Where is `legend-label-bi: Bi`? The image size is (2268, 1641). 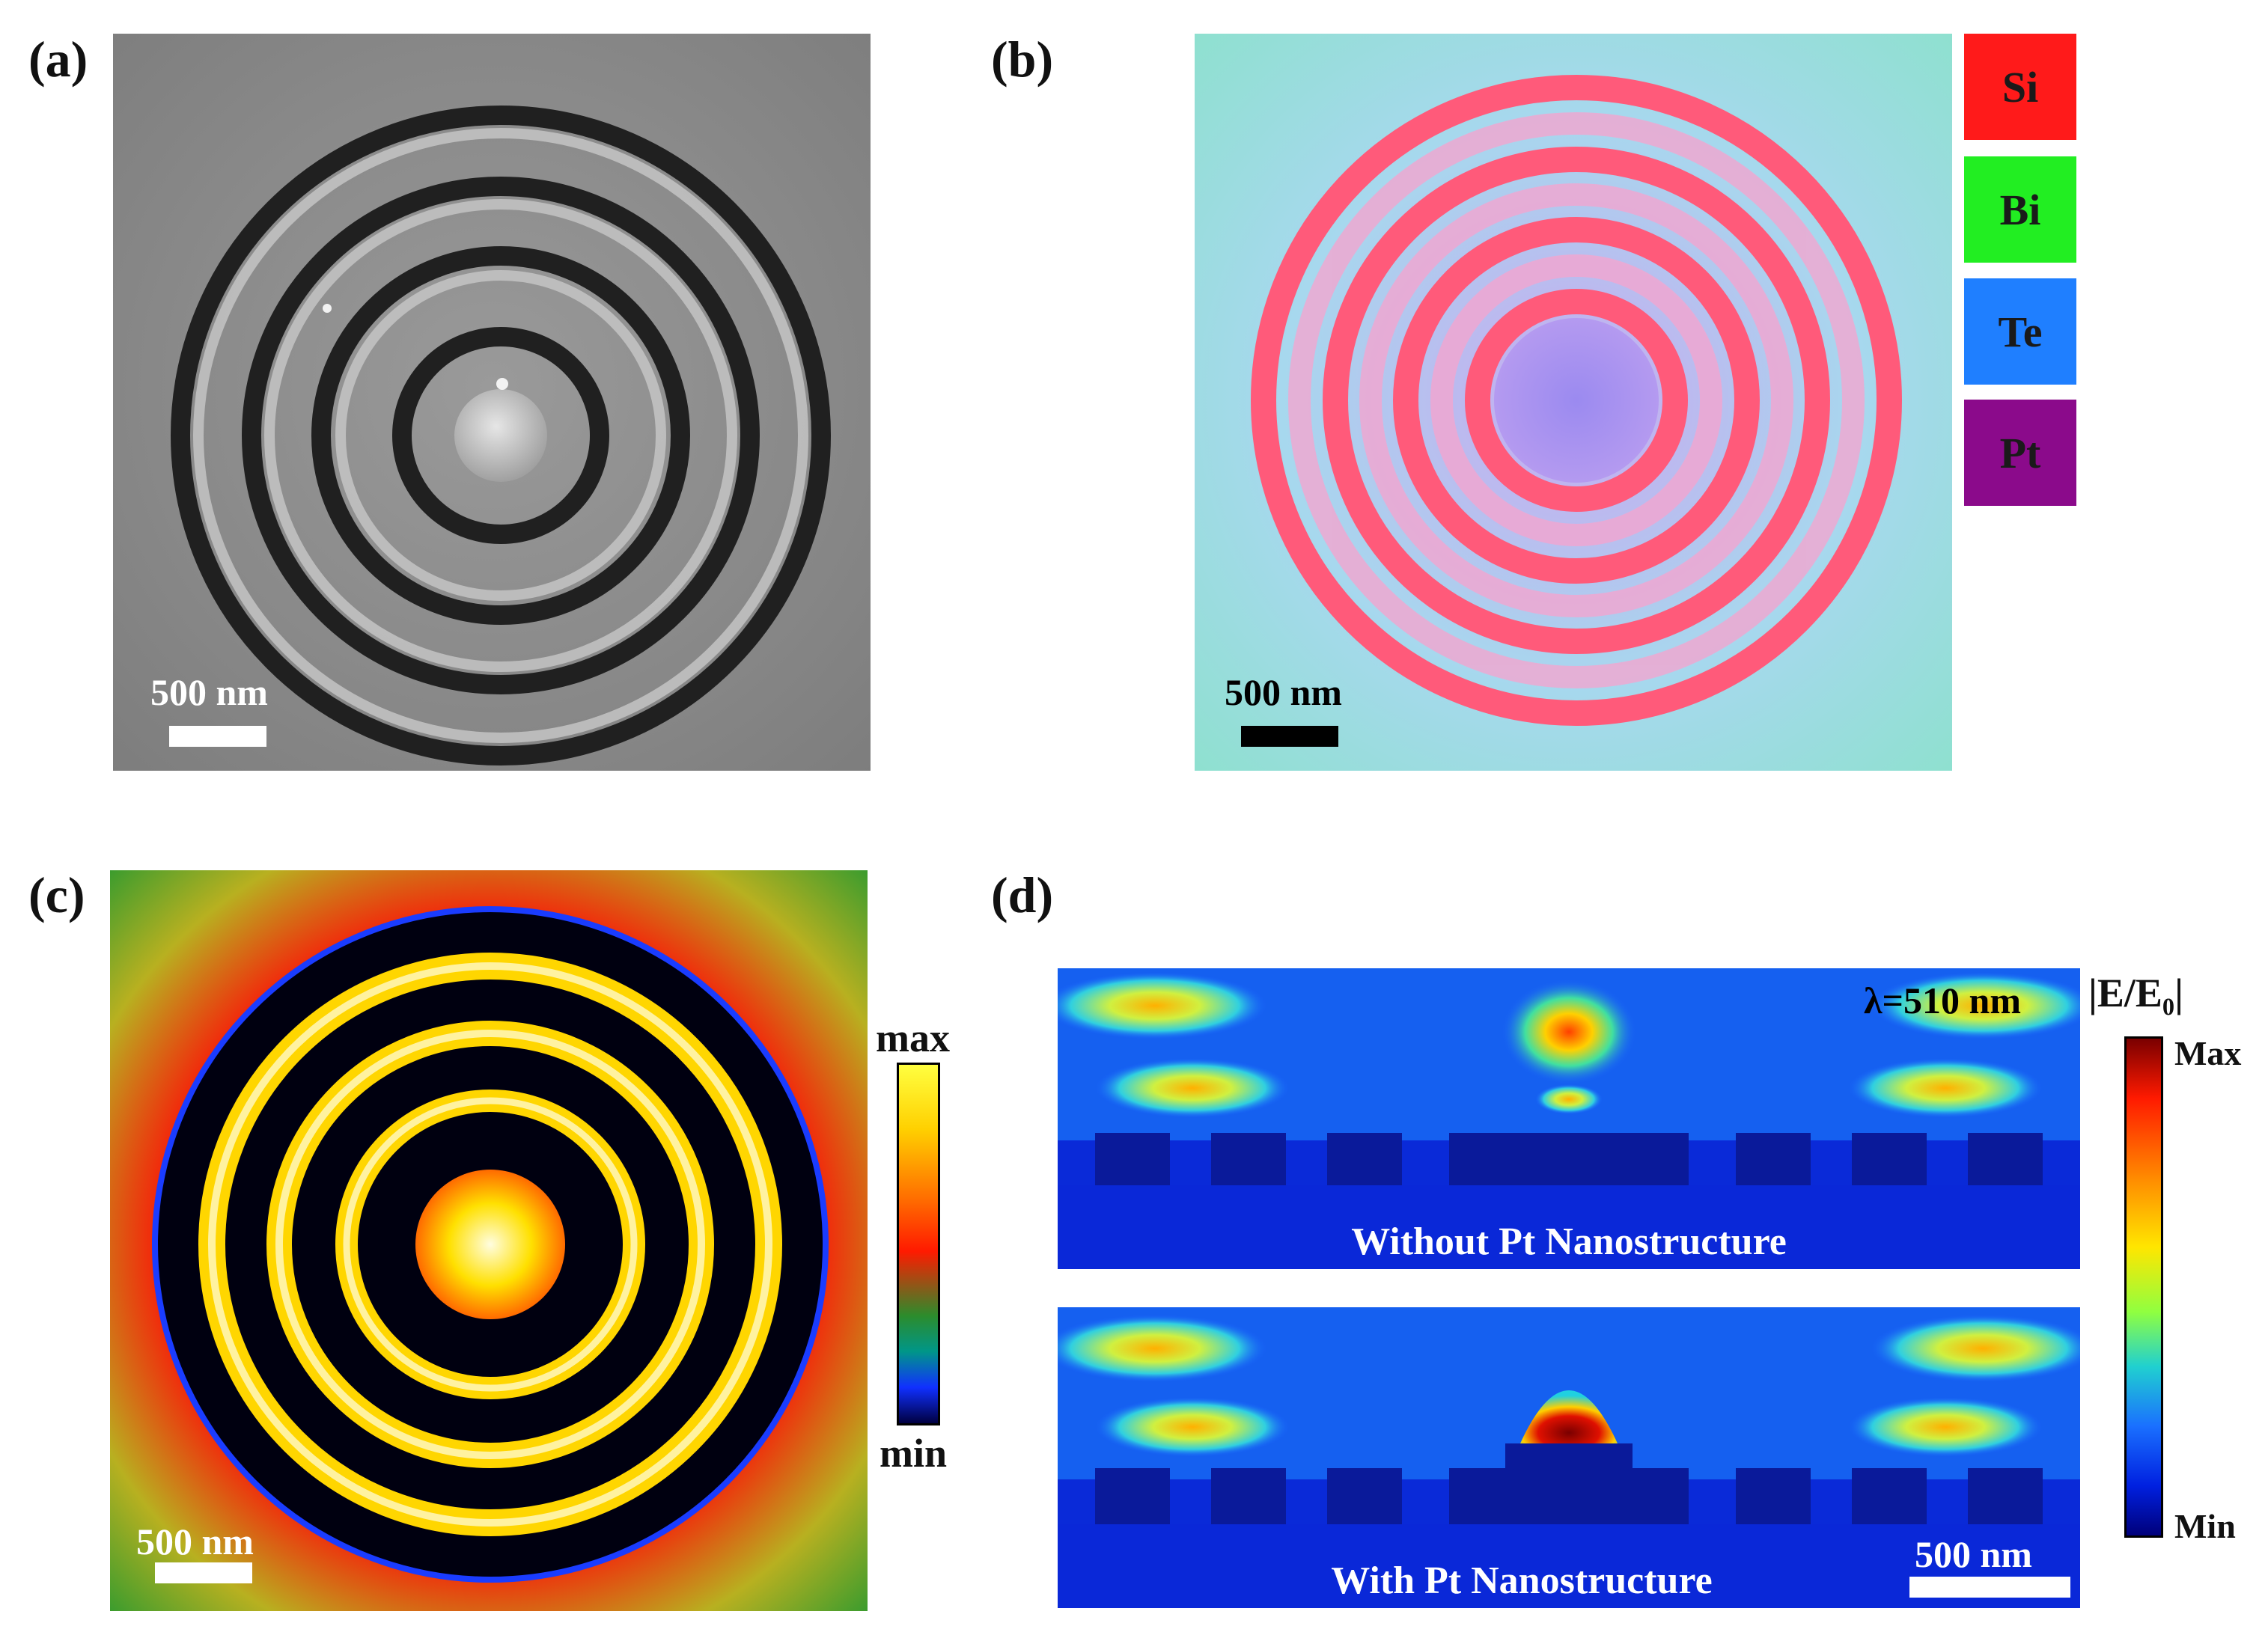
legend-label-bi: Bi is located at coordinates (2020, 209).